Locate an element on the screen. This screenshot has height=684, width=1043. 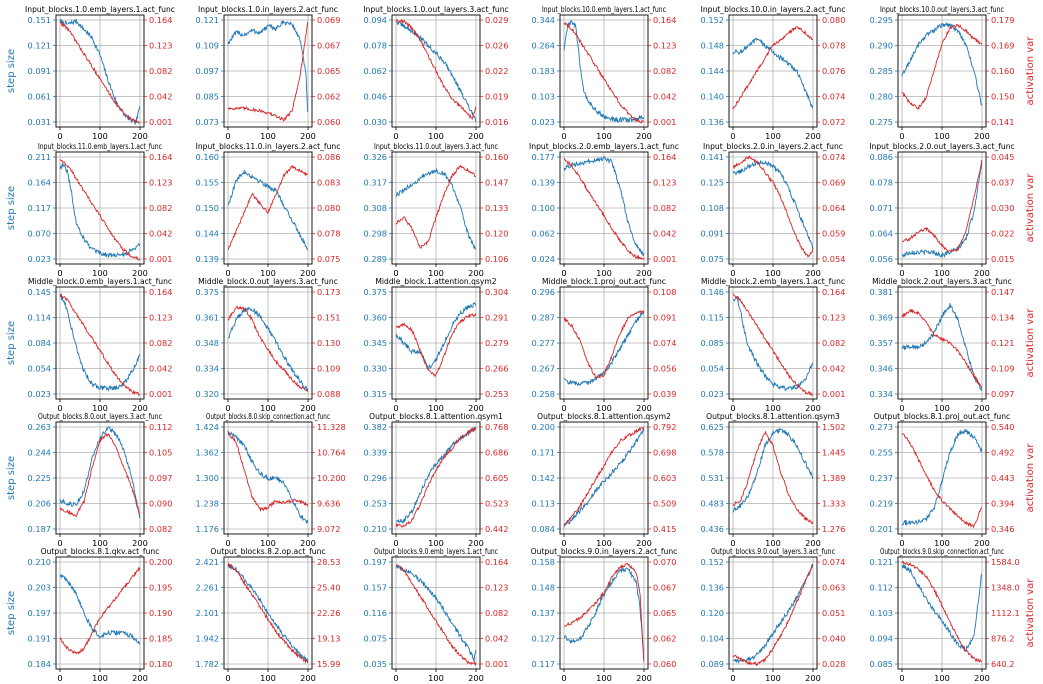
left-tick-label: 0.201 is located at coordinates (881, 529).